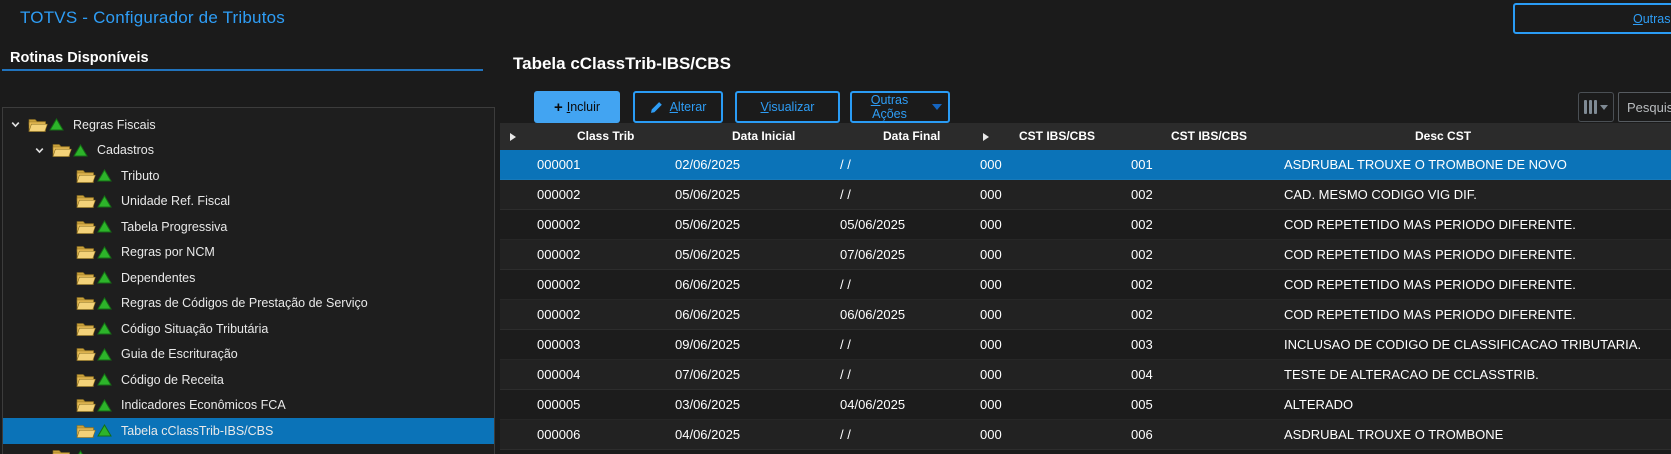 This screenshot has width=1671, height=454. I want to click on tree-item: Tabela cClassTrib-IBS/CBS, so click(248, 431).